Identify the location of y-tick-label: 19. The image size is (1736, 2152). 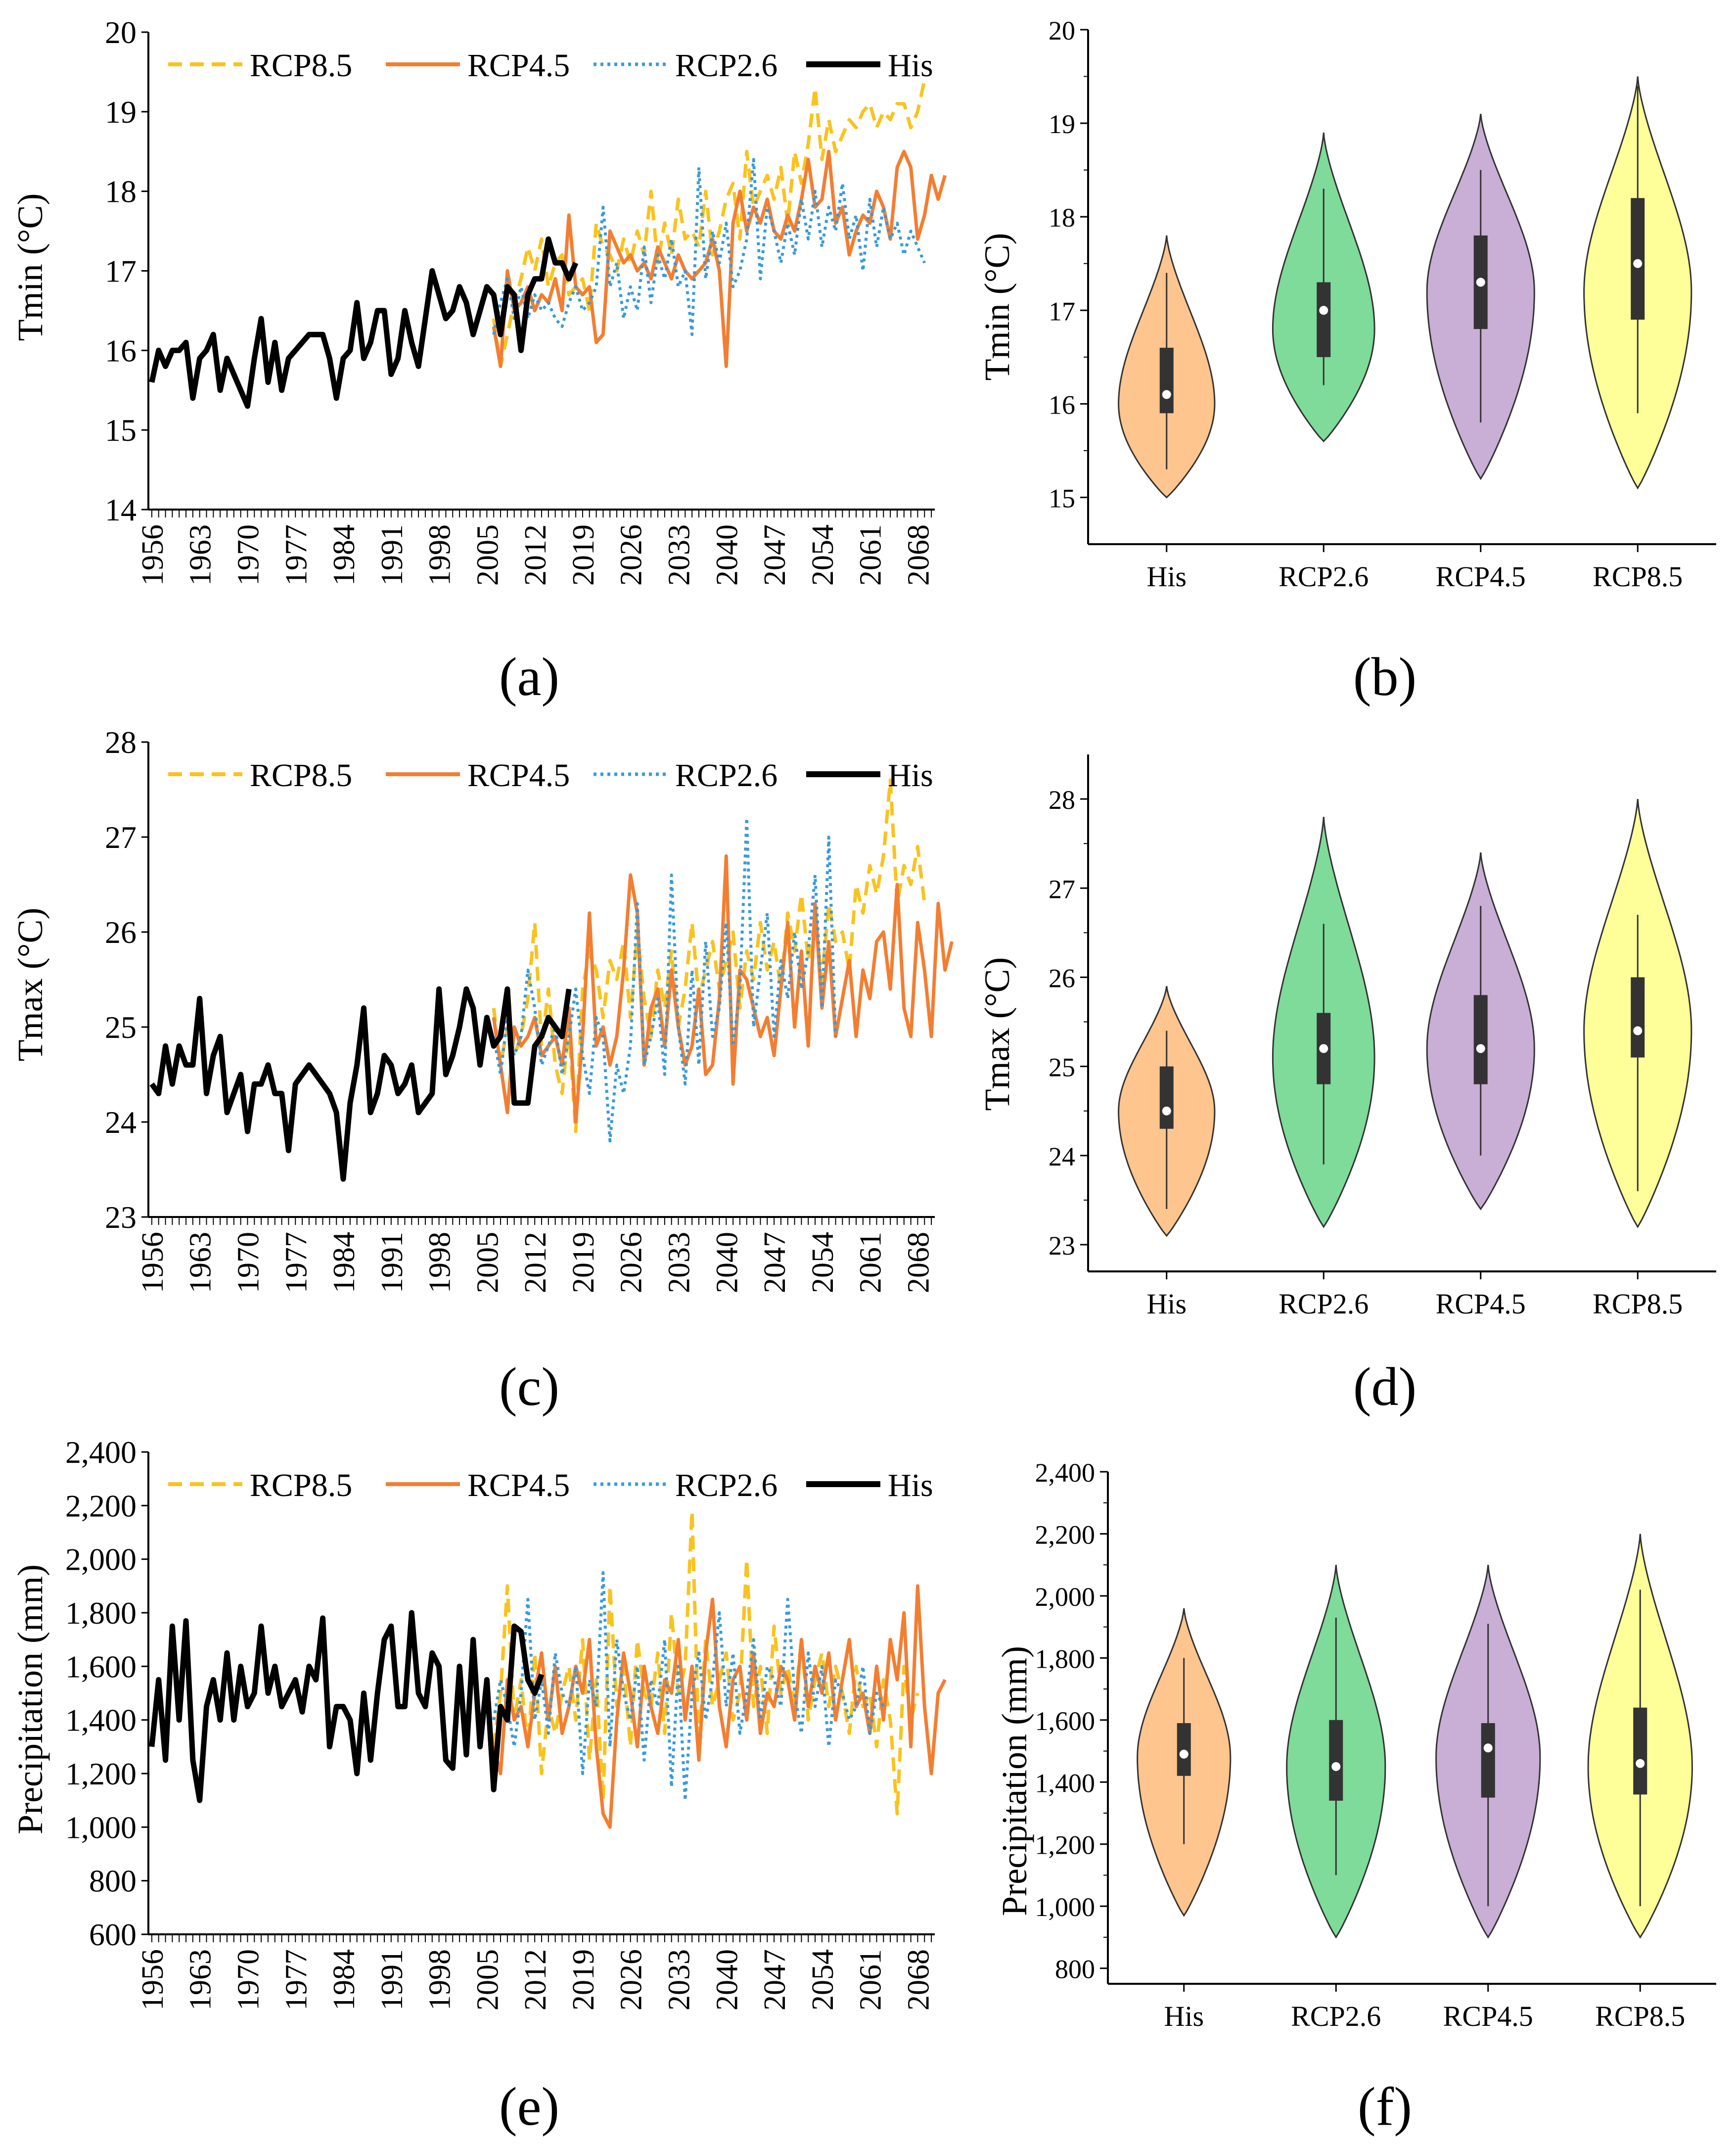
(121, 112).